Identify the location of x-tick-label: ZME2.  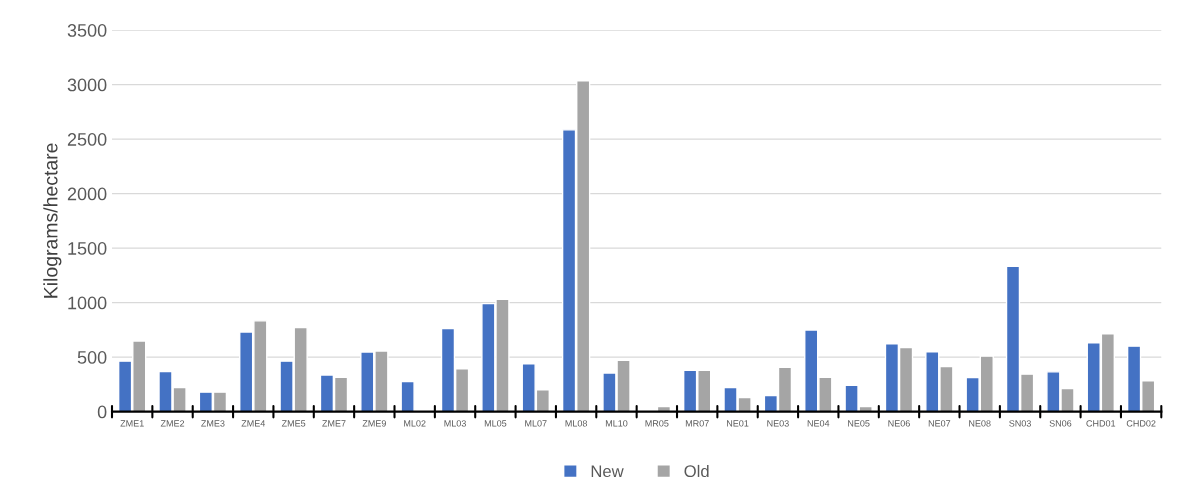
(172, 423).